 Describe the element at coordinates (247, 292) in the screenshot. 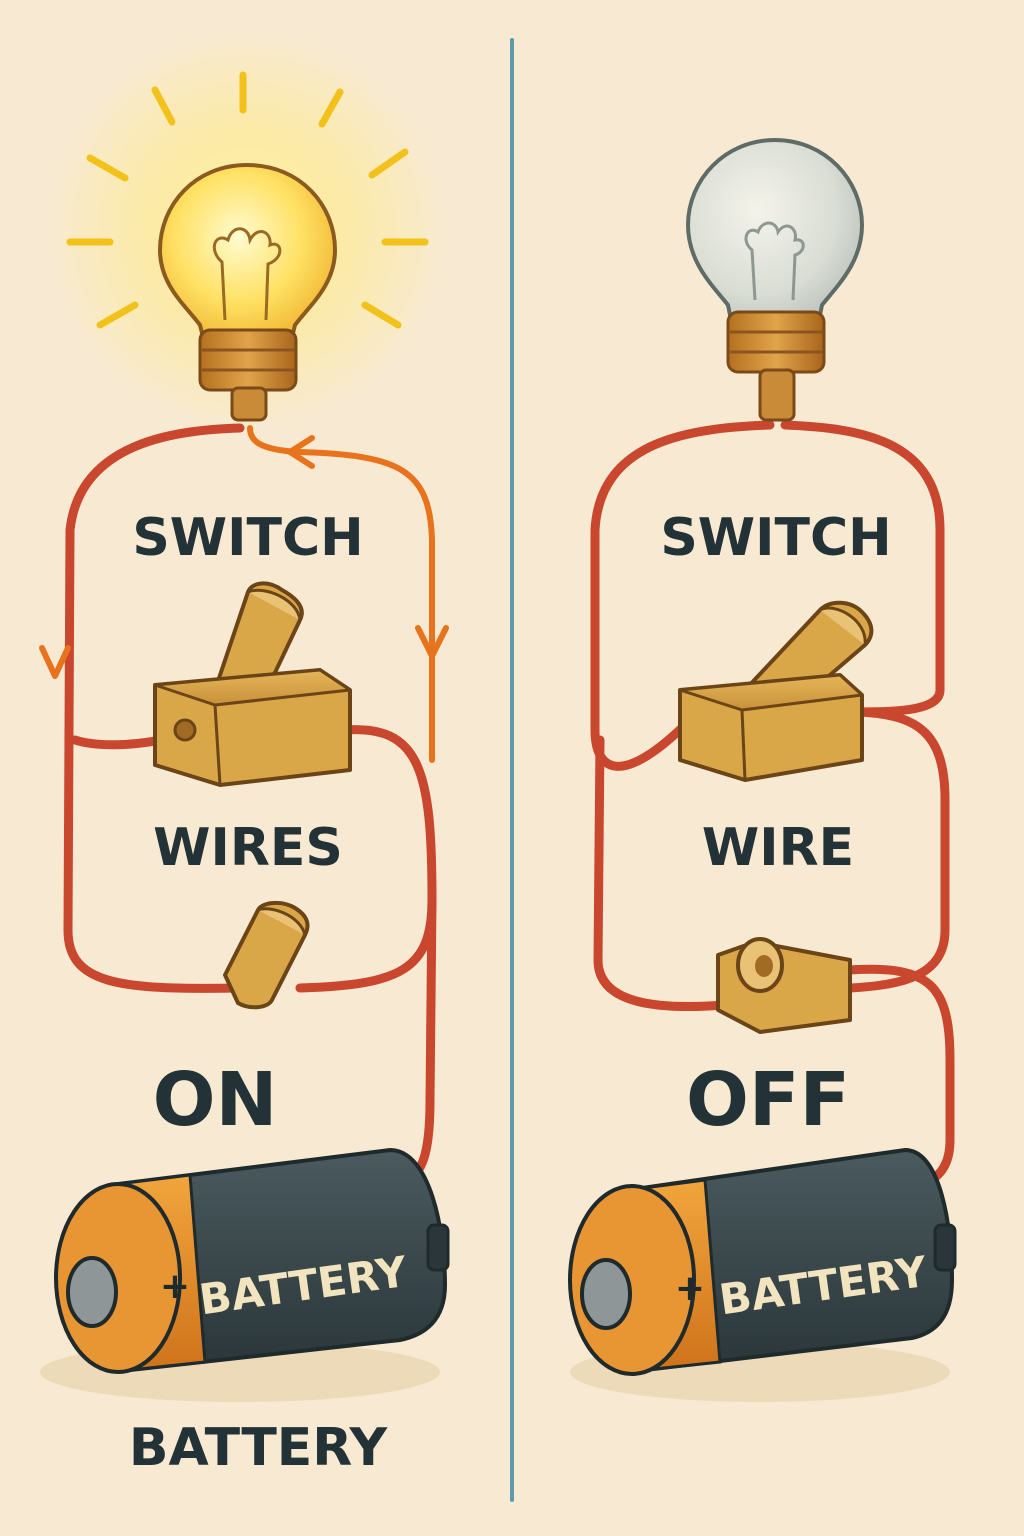

I see `lit-bulb-icon` at that location.